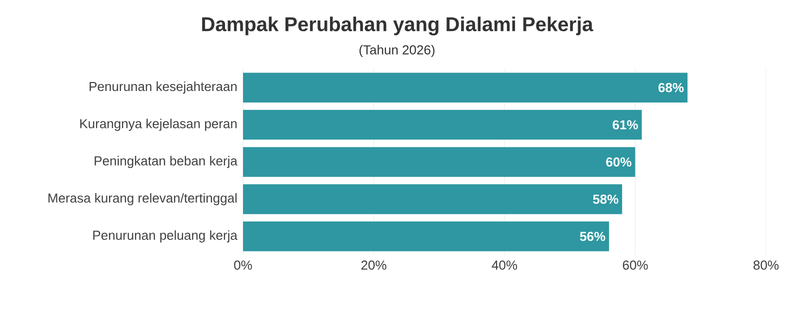 This screenshot has height=326, width=794. I want to click on data-label: 61%, so click(625, 125).